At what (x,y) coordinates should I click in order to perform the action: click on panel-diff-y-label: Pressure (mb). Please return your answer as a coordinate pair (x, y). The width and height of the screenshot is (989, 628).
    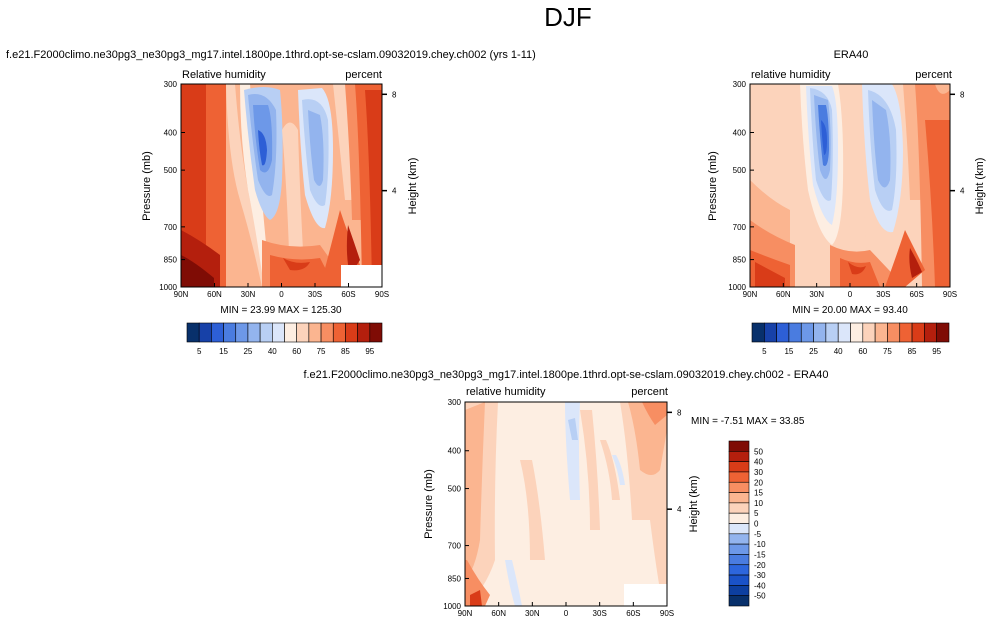
    Looking at the image, I should click on (429, 504).